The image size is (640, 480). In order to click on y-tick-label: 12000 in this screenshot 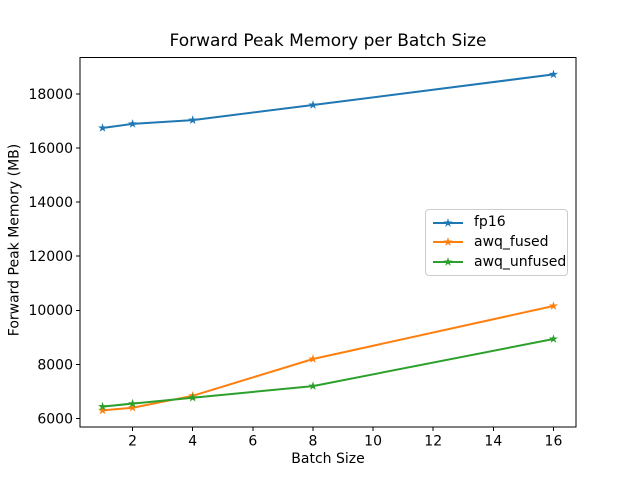, I will do `click(50, 257)`.